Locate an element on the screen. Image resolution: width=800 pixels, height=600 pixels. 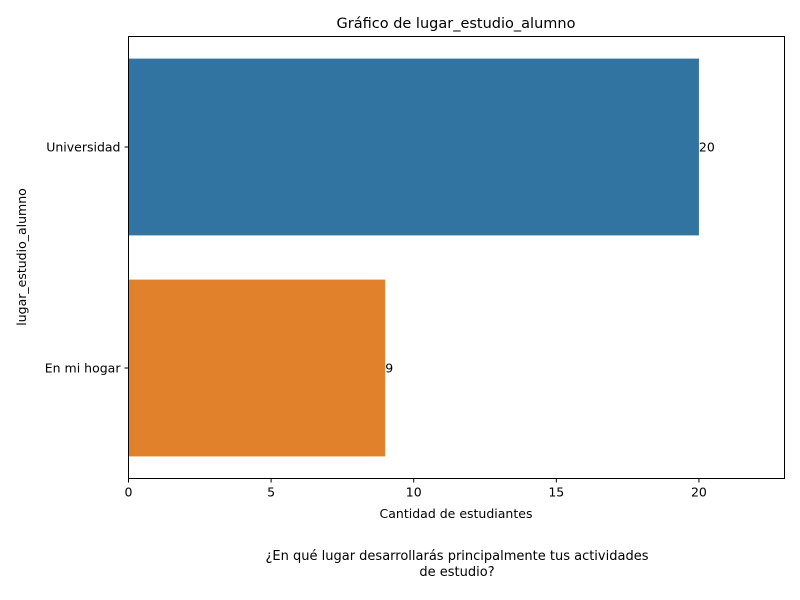
y-tick-label: Universidad is located at coordinates (83, 147).